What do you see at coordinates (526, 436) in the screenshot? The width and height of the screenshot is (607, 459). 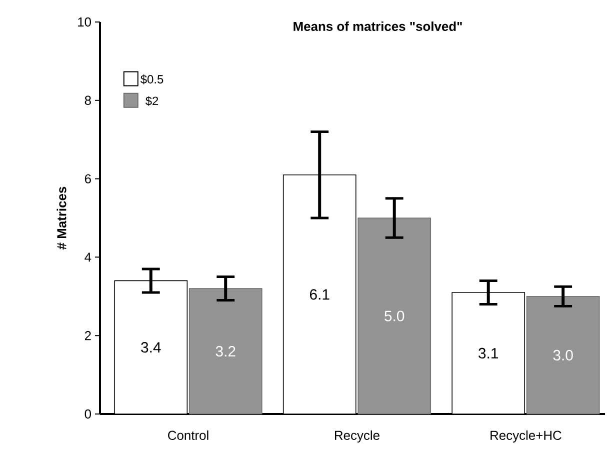 I see `x-tick-label: Recycle+HC` at bounding box center [526, 436].